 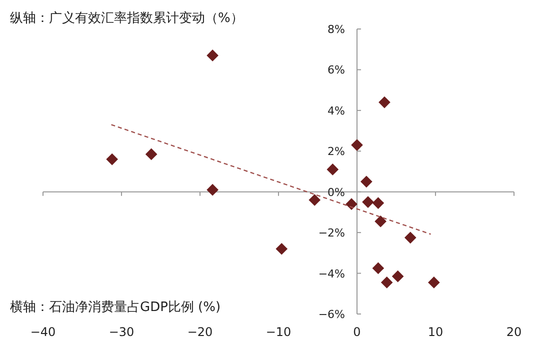 I want to click on x-tick-label: 0, so click(x=357, y=332).